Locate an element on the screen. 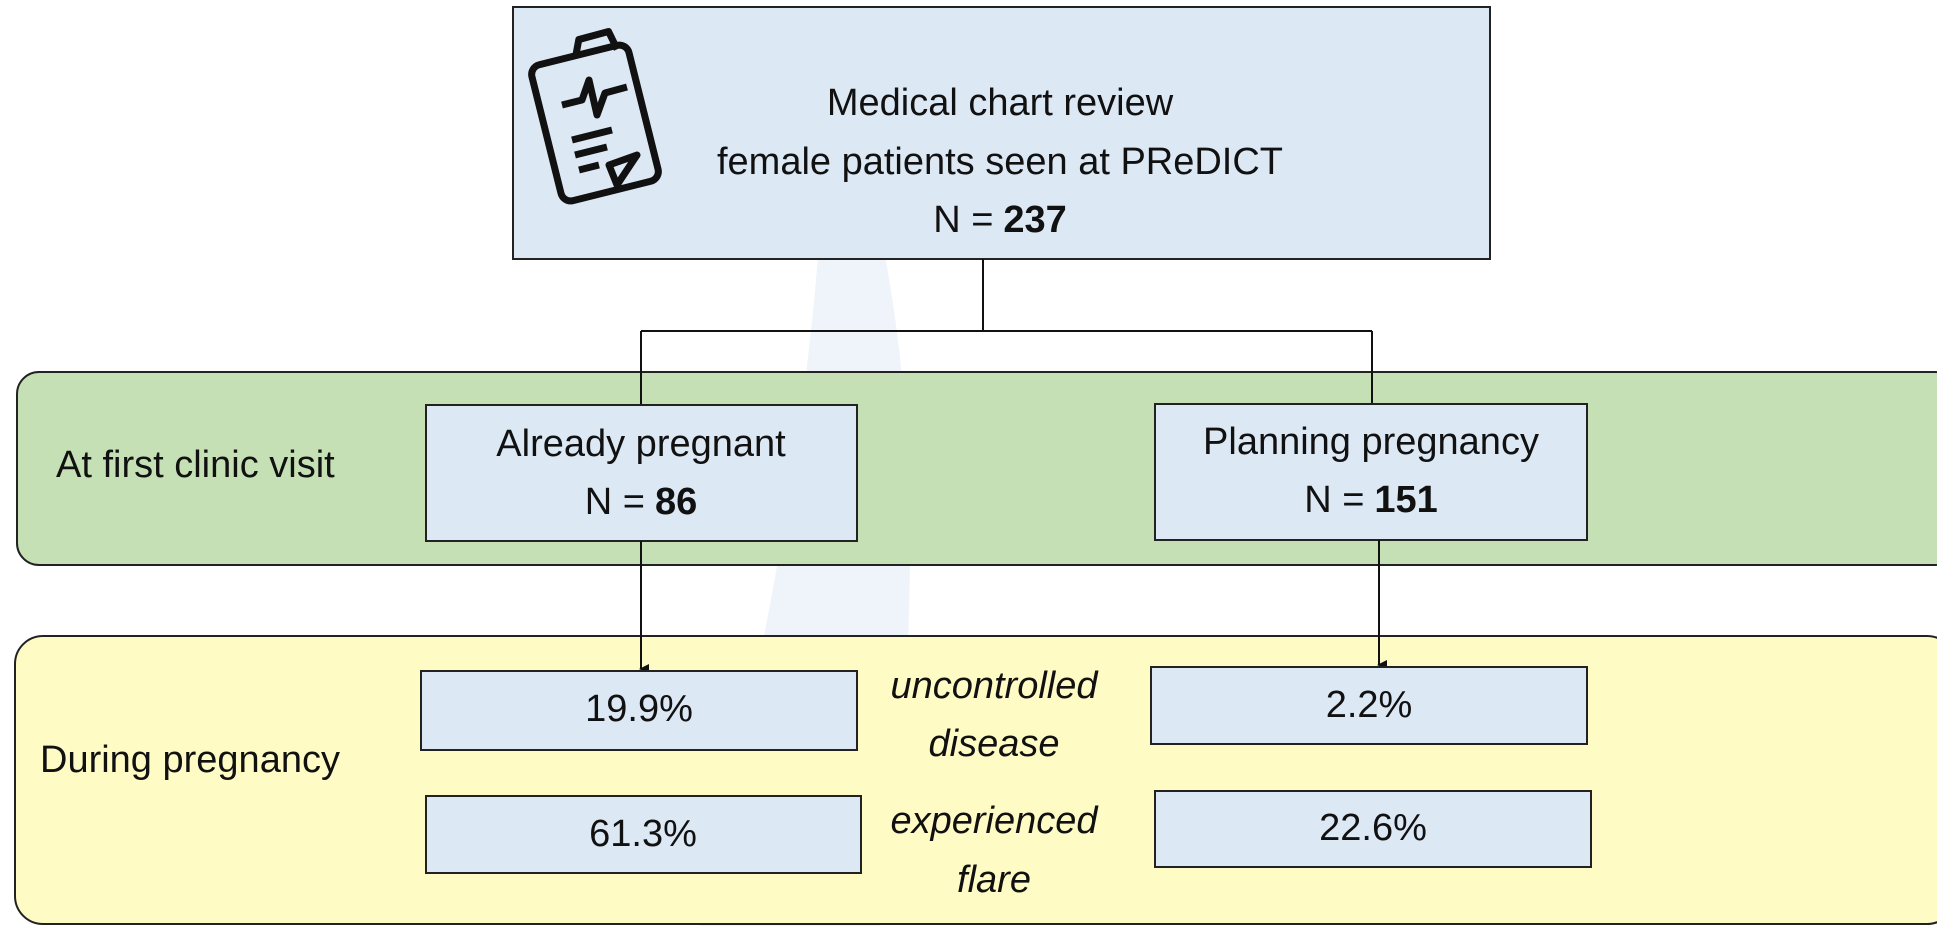 This screenshot has height=926, width=1937. top-line: female patients seen at PReDICT is located at coordinates (1000, 162).